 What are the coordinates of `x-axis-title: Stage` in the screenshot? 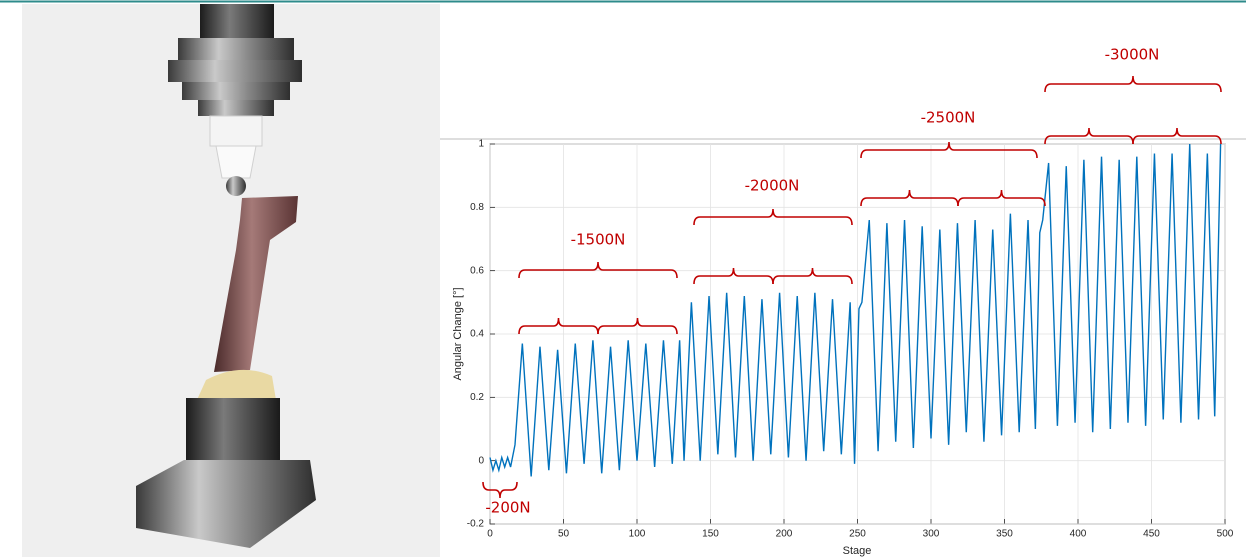 It's located at (857, 551).